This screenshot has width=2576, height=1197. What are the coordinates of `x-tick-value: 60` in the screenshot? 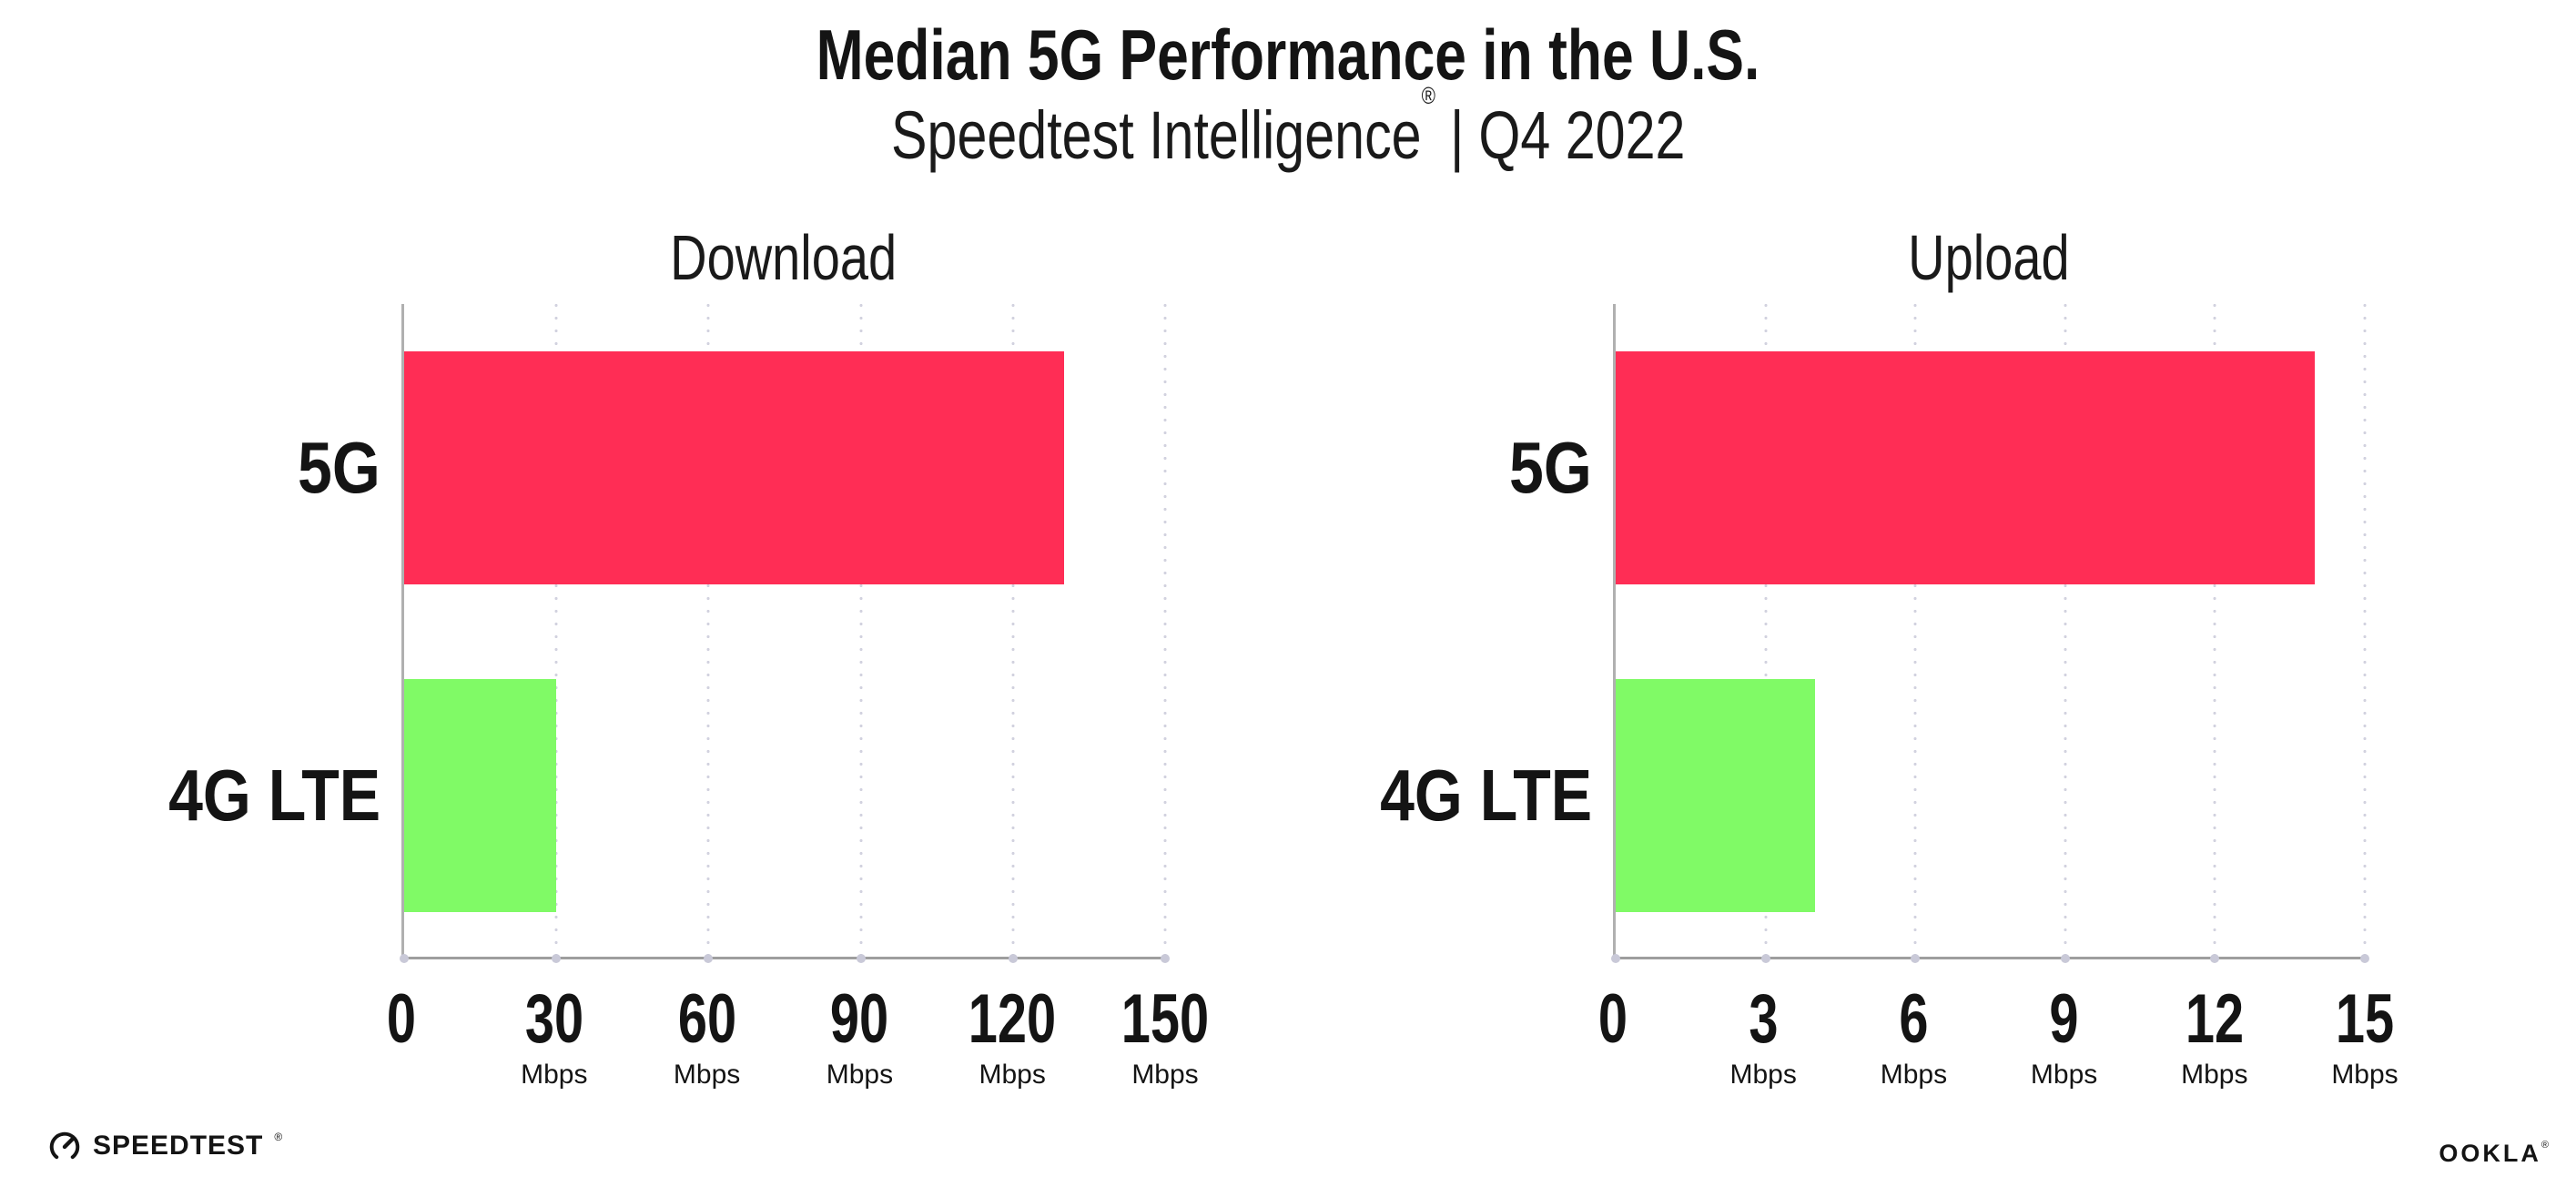 It's located at (706, 1019).